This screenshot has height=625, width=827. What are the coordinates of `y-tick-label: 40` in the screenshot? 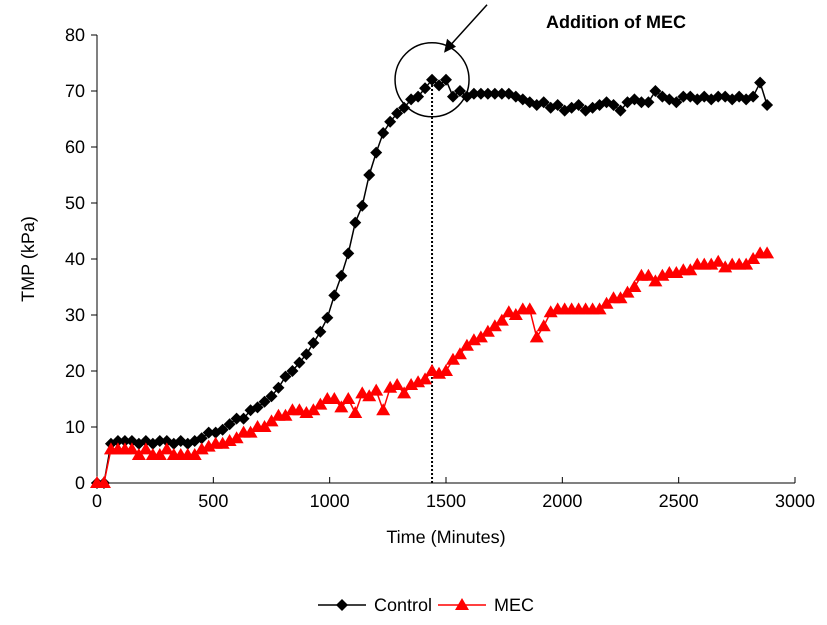 It's located at (74, 259).